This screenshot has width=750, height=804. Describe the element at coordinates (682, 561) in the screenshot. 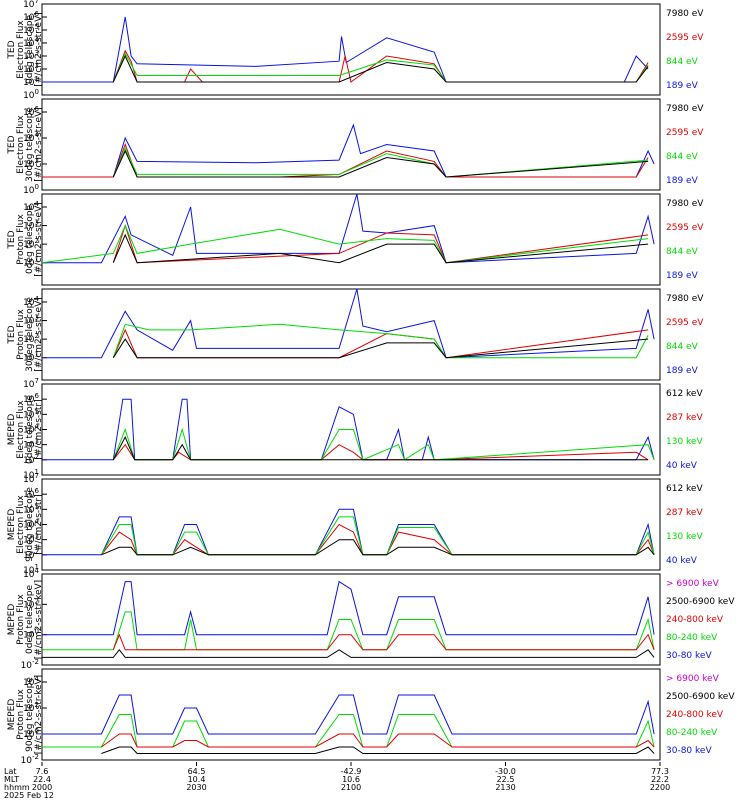

I see `legend-entry: 40 keV` at that location.